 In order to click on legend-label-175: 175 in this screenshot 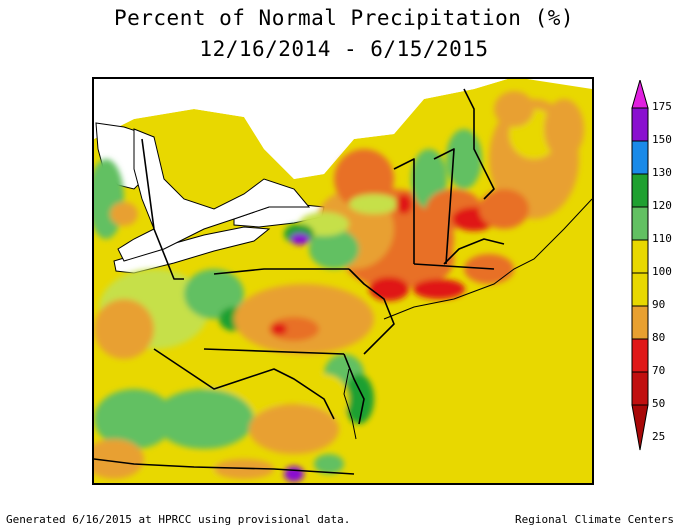, I will do `click(662, 106)`.